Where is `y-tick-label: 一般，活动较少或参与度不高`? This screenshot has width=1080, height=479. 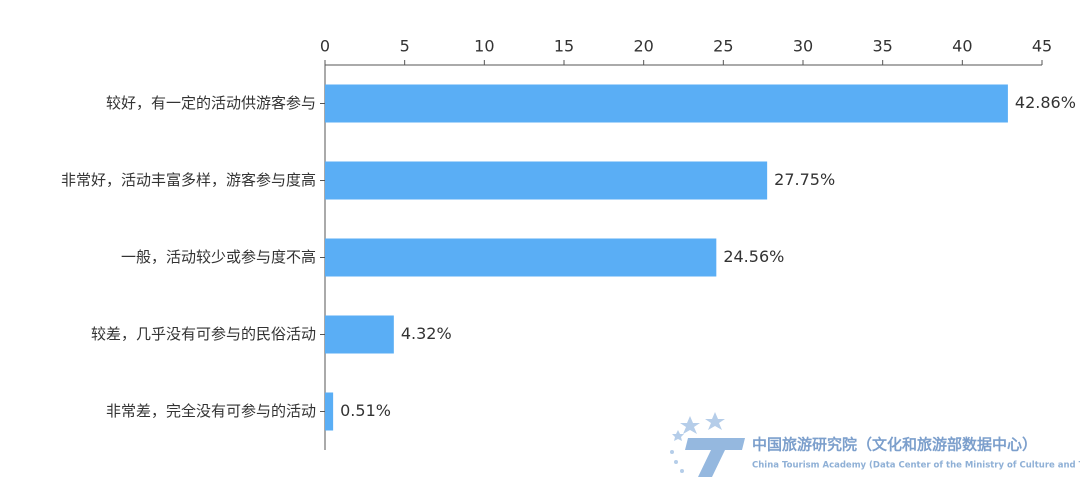 y-tick-label: 一般，活动较少或参与度不高 is located at coordinates (218, 257).